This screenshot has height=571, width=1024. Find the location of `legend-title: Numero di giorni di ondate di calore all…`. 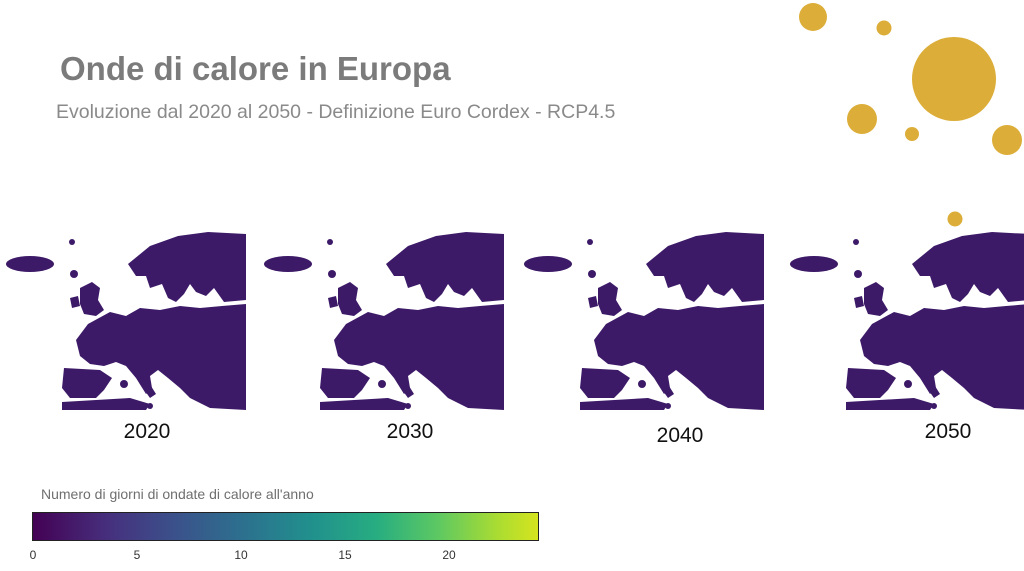

legend-title: Numero di giorni di ondate di calore all… is located at coordinates (177, 494).